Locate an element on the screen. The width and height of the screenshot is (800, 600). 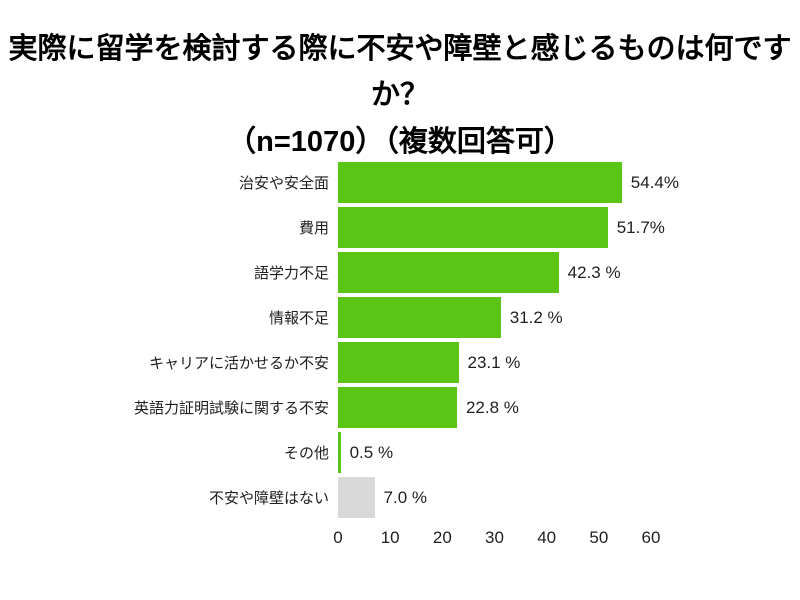
category-label: 英語力証明試験に関する不安 is located at coordinates (231, 408).